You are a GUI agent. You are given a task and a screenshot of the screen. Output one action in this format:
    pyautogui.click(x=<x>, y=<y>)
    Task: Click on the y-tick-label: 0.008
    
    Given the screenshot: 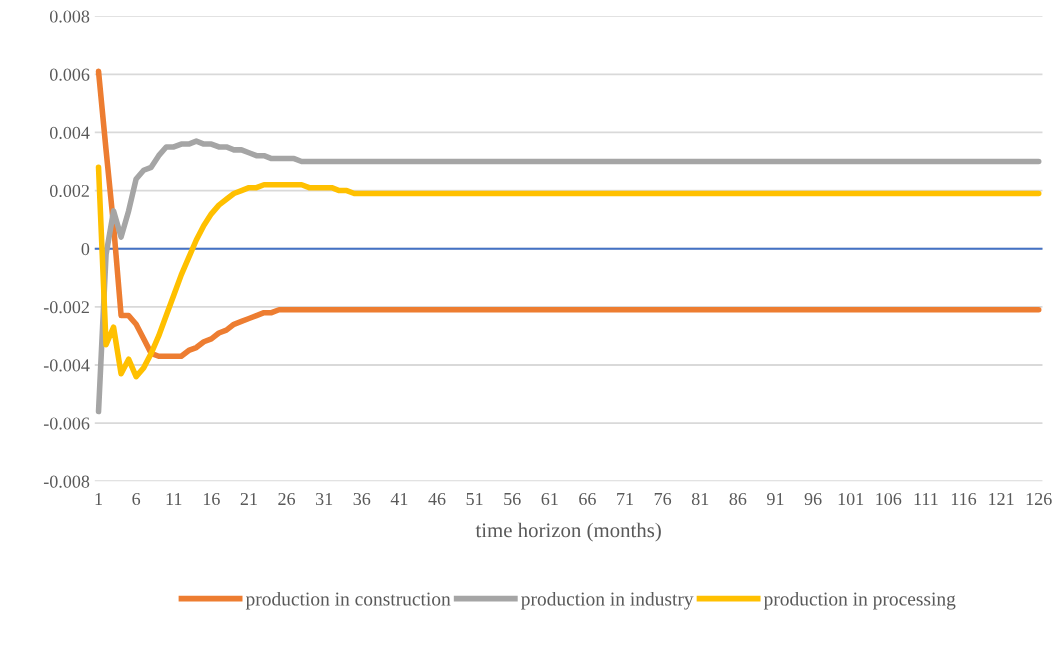 What is the action you would take?
    pyautogui.click(x=69, y=16)
    